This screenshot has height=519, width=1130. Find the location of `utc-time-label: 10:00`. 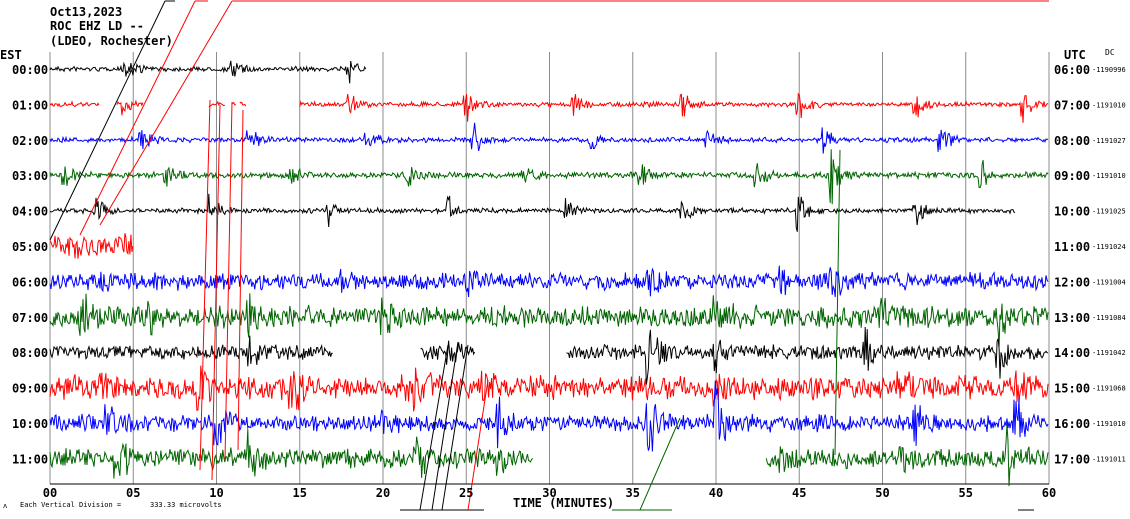

utc-time-label: 10:00 is located at coordinates (1072, 212).